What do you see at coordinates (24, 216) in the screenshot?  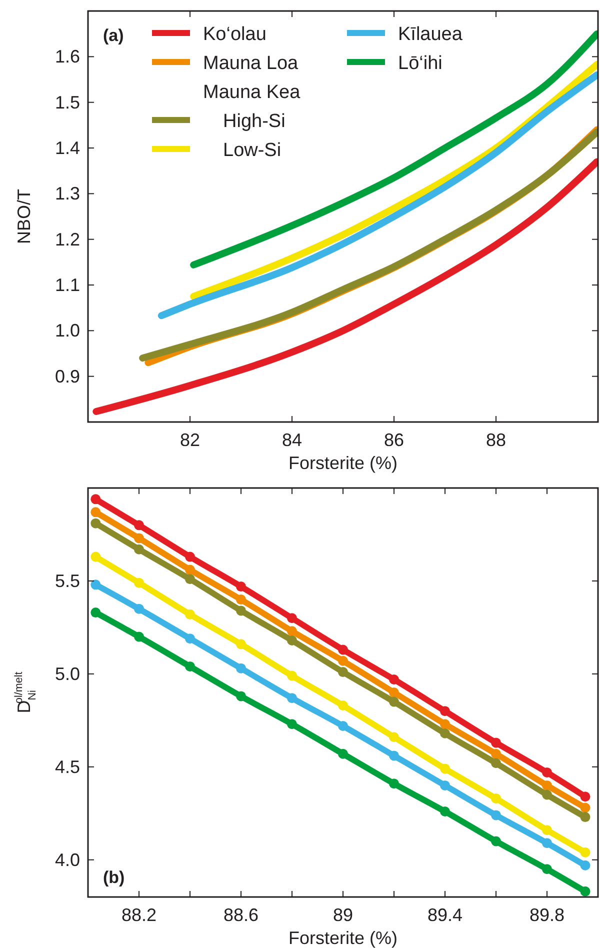 I see `y-axis-title: NBO/T` at bounding box center [24, 216].